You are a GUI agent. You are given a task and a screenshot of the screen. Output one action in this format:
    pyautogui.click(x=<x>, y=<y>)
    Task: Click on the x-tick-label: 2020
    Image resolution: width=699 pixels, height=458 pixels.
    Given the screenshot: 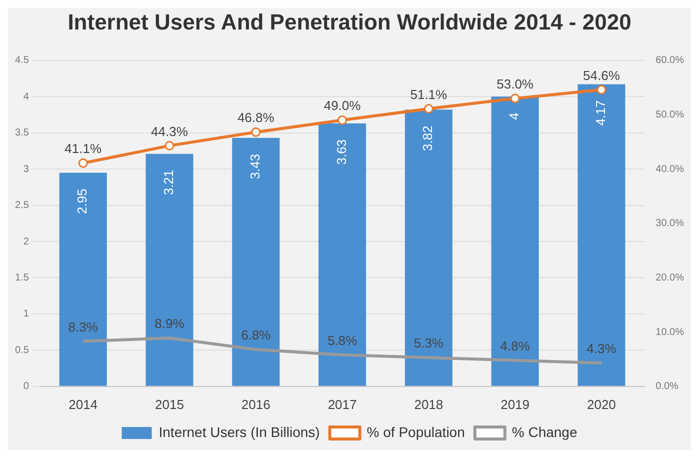 What is the action you would take?
    pyautogui.click(x=601, y=404)
    